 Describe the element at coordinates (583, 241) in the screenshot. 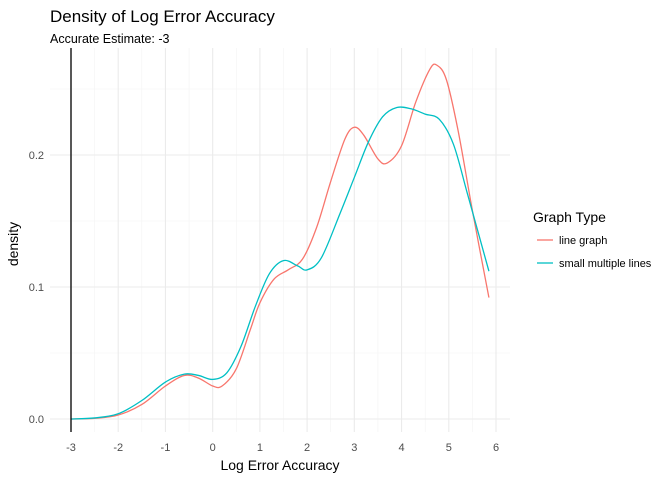

I see `legend-label: line graph` at that location.